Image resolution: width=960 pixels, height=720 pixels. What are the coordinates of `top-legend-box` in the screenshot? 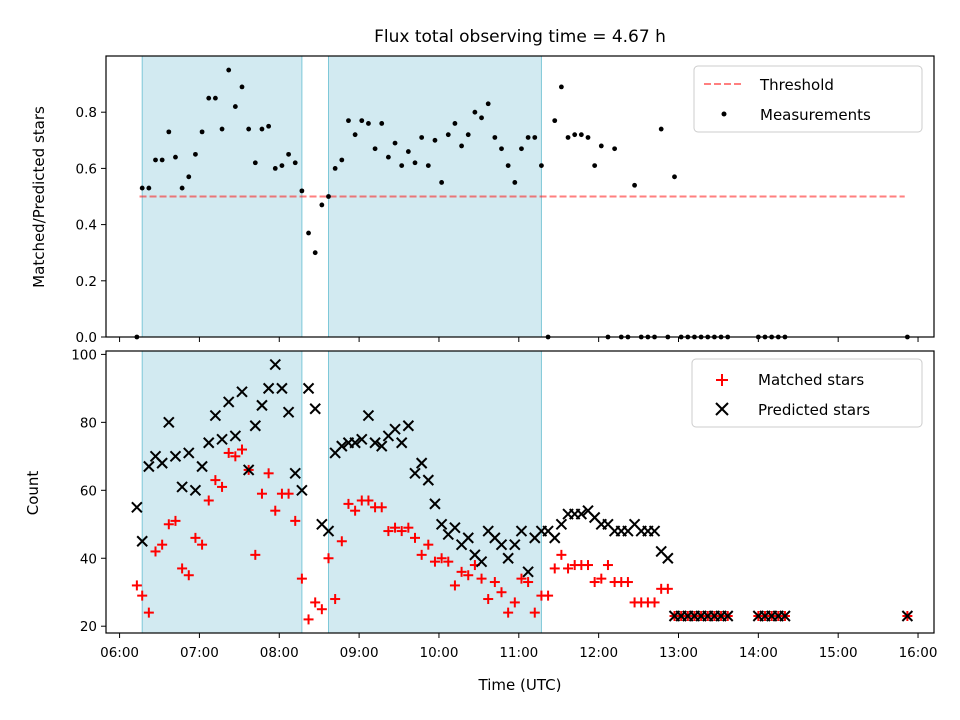 It's located at (808, 99).